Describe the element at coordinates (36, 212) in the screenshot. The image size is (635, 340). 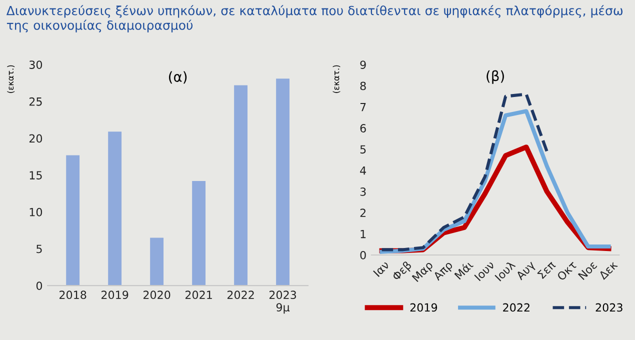
I see `y-tick-label: 10` at that location.